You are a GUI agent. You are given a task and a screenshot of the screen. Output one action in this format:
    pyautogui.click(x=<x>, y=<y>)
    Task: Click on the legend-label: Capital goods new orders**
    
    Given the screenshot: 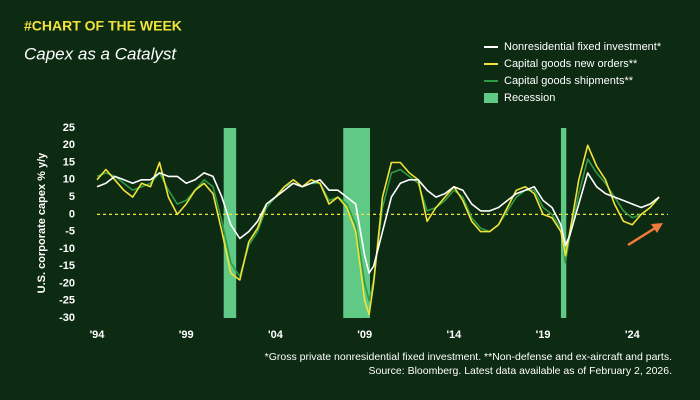 What is the action you would take?
    pyautogui.click(x=571, y=64)
    